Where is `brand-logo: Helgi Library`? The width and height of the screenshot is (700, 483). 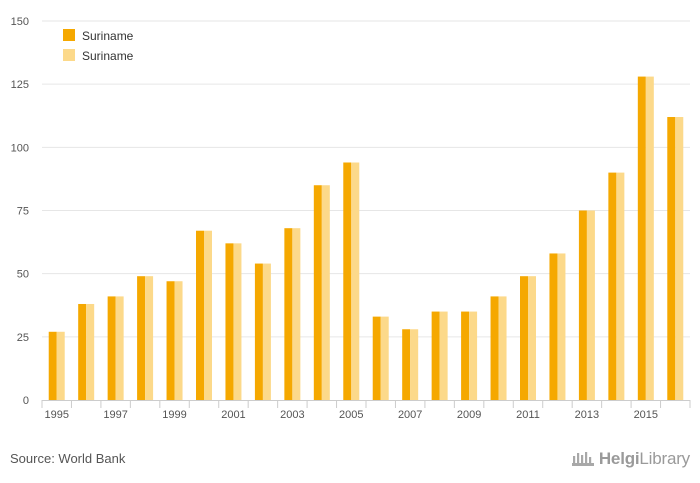 brand-logo: Helgi Library is located at coordinates (630, 459).